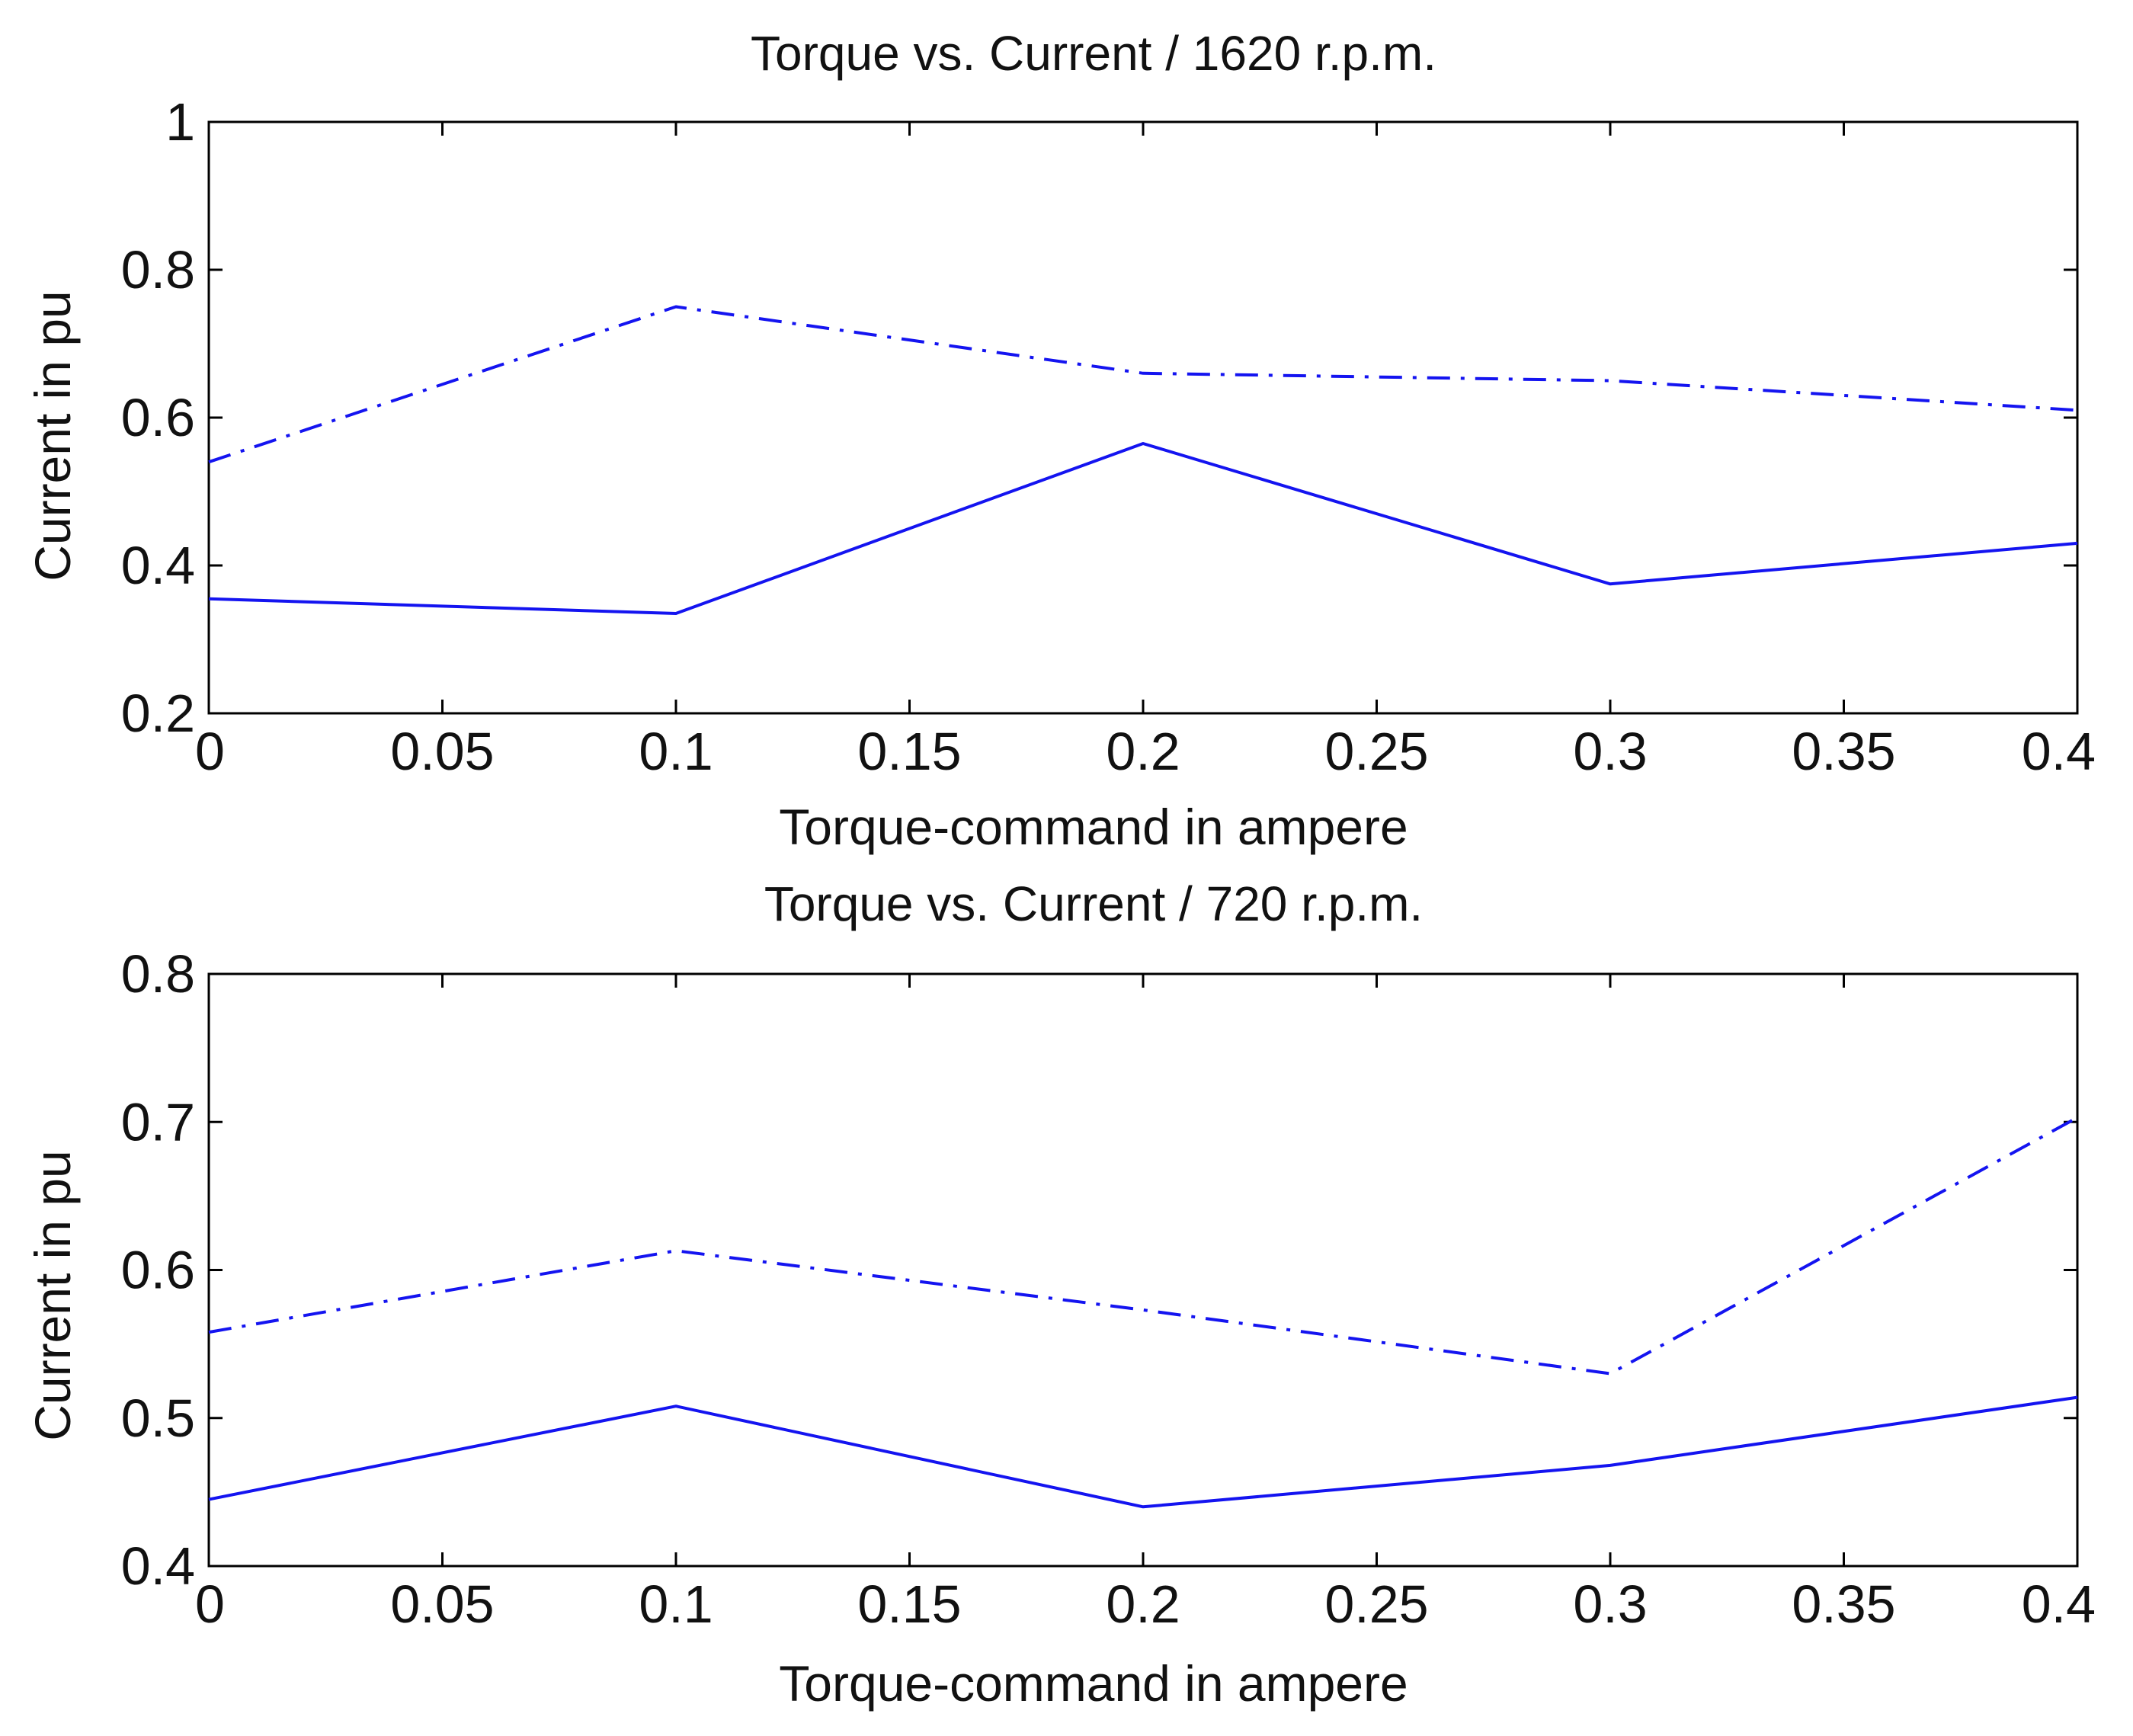  I want to click on y-tick-label: 0.7, so click(158, 1121).